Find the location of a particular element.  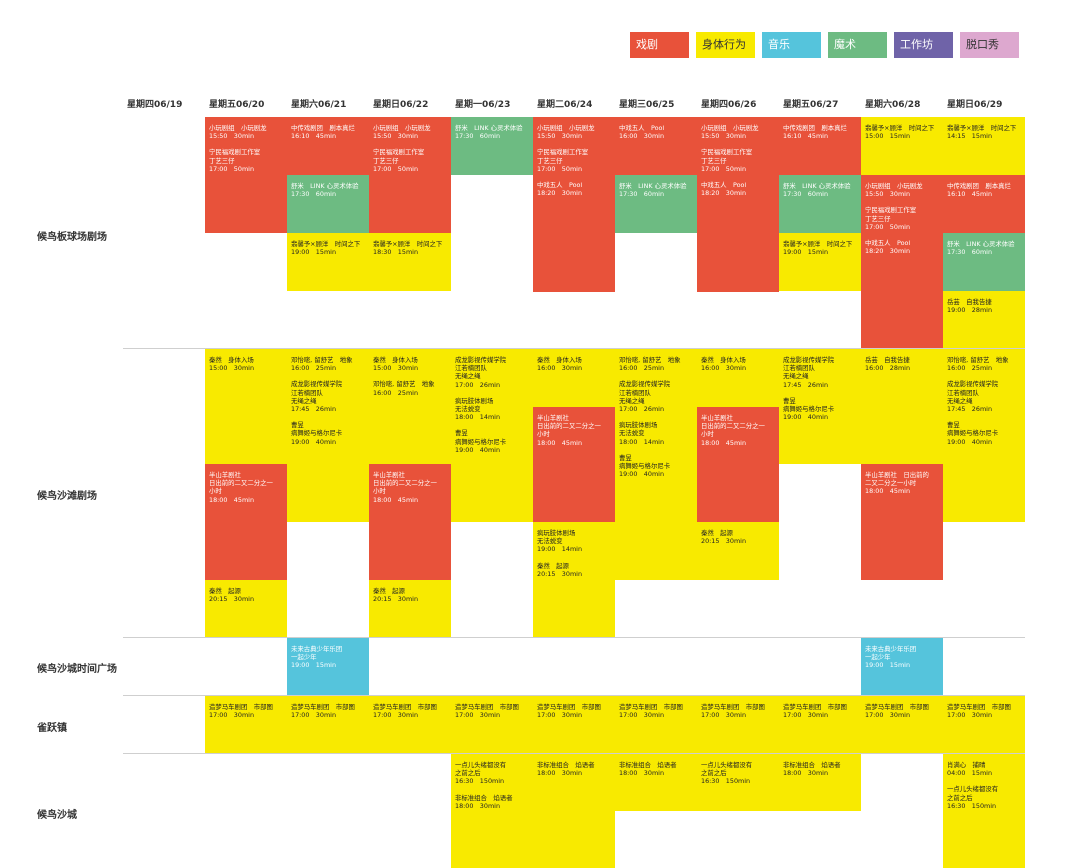

event-block: 中戏五人 Pool 16:00 30min is located at coordinates (656, 146).